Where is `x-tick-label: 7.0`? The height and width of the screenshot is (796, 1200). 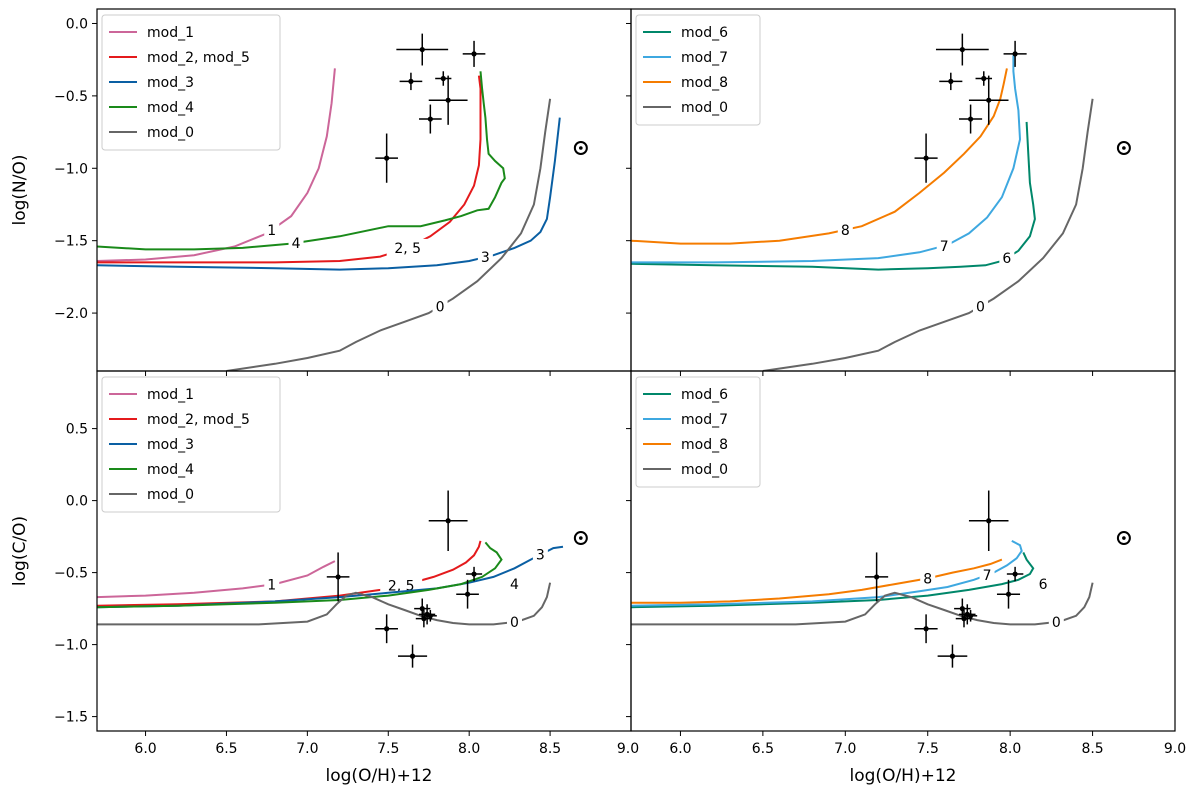 x-tick-label: 7.0 is located at coordinates (307, 749).